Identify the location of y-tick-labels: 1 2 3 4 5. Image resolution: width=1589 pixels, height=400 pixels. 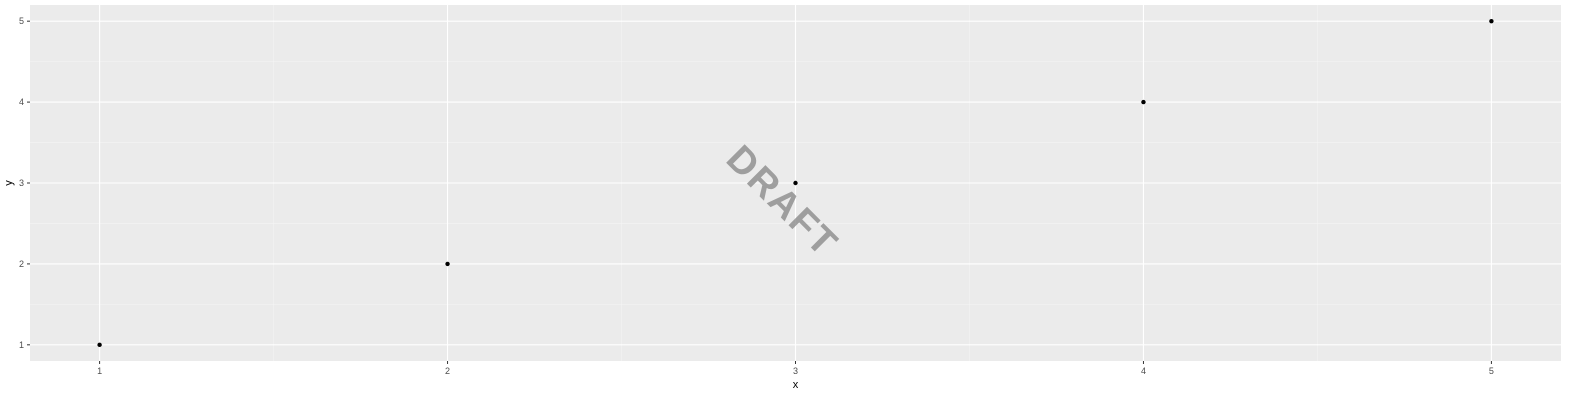
(21, 183).